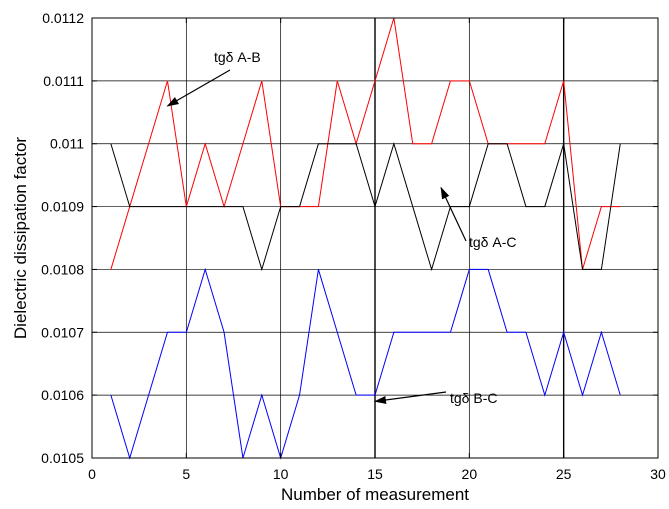 The height and width of the screenshot is (509, 669). I want to click on annotation-label: tgδ A-B, so click(237, 57).